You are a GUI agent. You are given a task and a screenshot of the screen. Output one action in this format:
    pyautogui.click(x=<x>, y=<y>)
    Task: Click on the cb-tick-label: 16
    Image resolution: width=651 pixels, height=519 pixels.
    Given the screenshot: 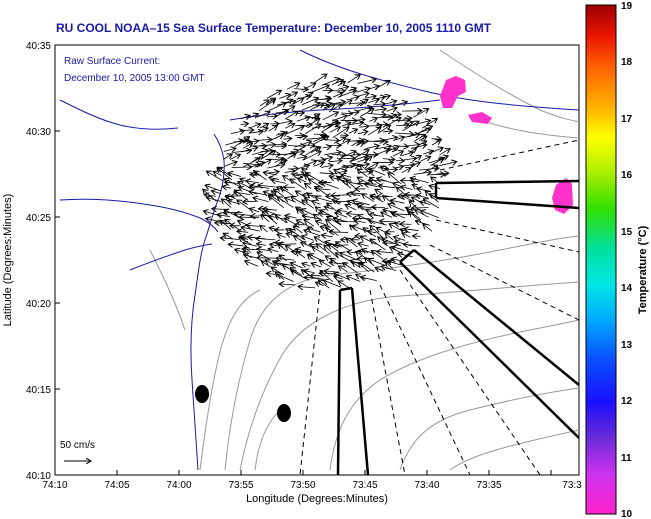 What is the action you would take?
    pyautogui.click(x=627, y=175)
    